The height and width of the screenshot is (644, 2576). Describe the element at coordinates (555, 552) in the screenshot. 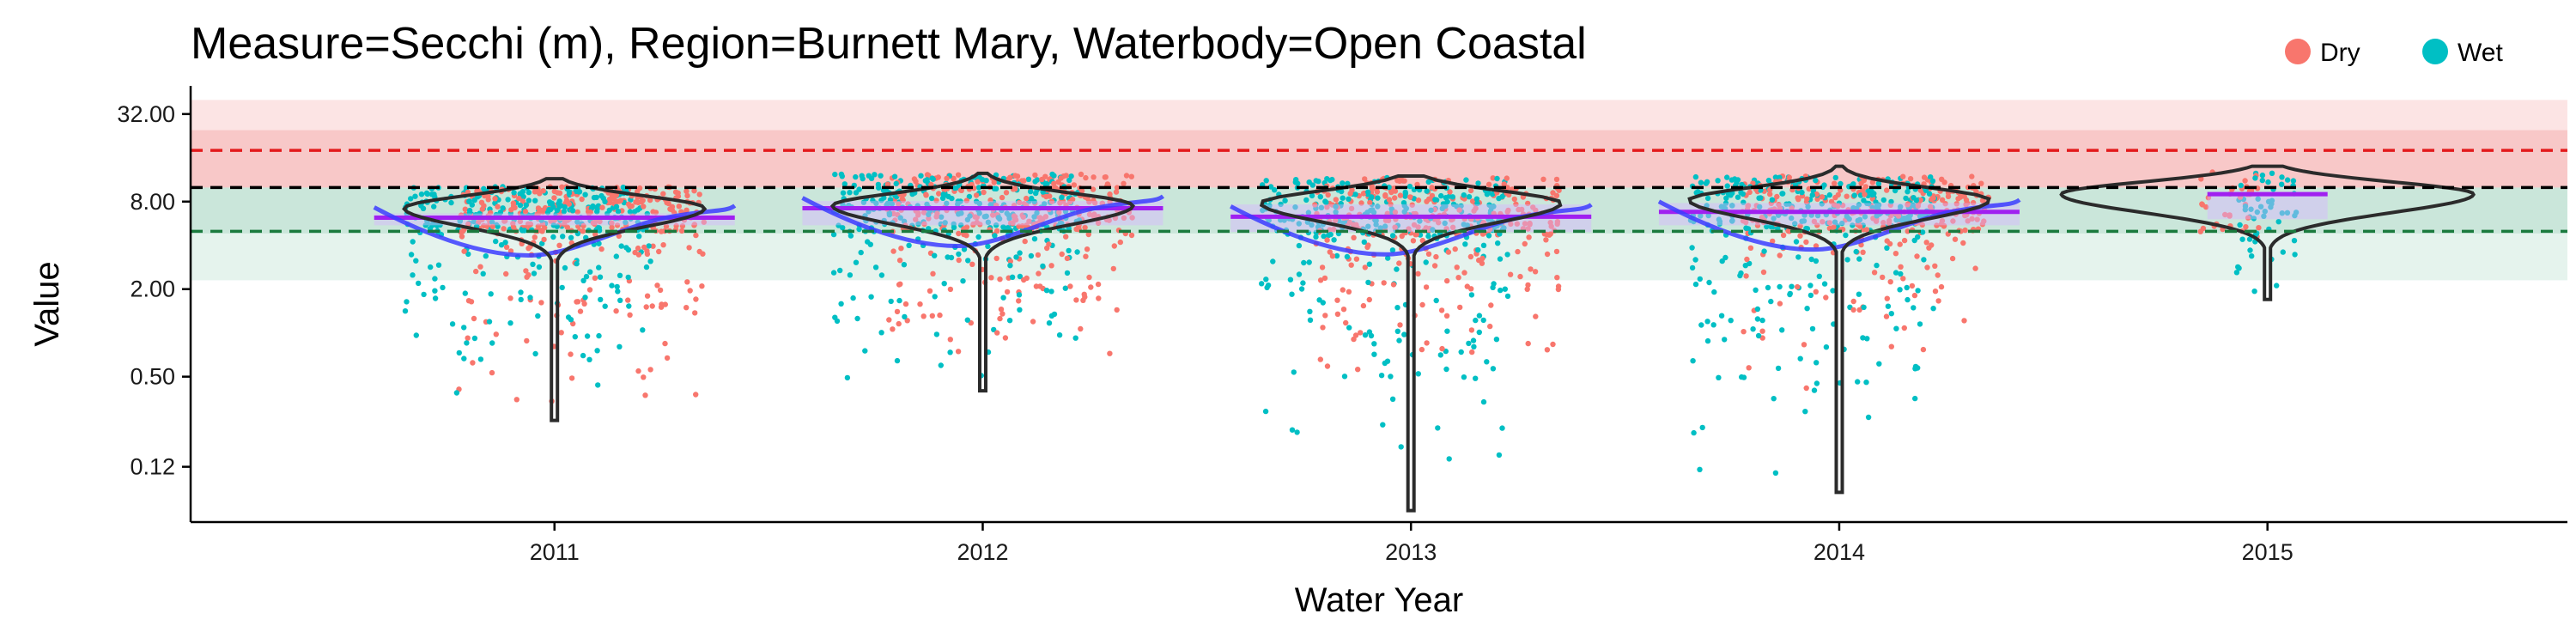

I see `x-tick-label: 2011` at that location.